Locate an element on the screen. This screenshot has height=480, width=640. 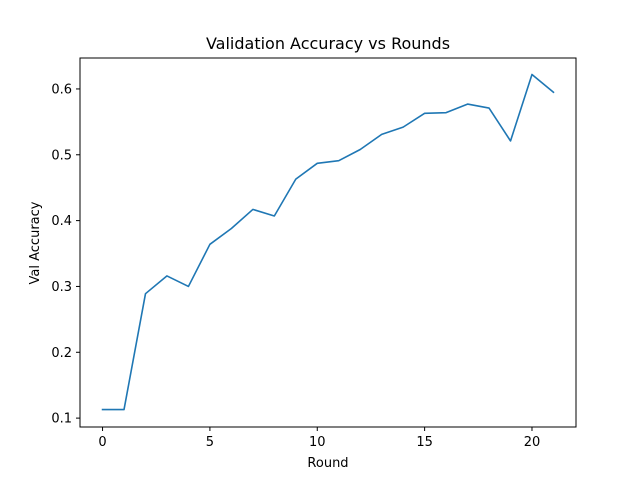
y-tick-label: 0.4 is located at coordinates (61, 221).